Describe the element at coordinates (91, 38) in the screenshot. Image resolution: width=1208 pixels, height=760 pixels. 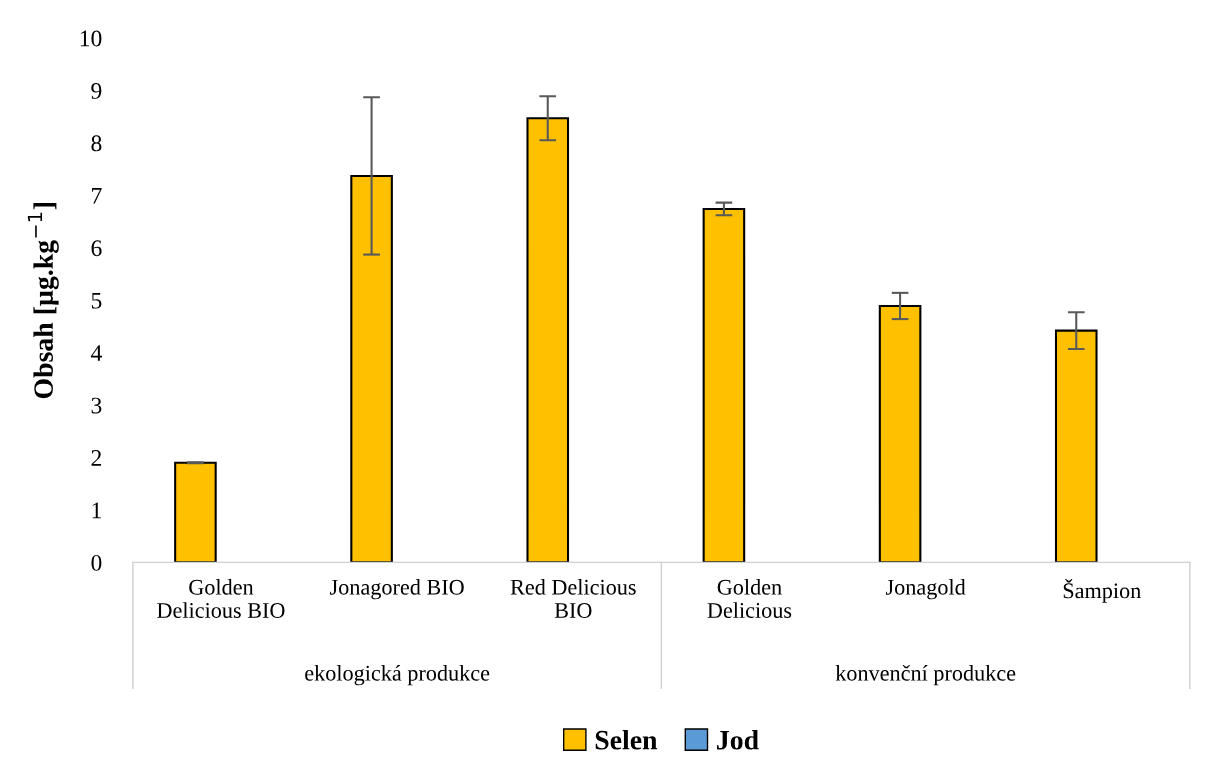
I see `y-tick-label: 10` at that location.